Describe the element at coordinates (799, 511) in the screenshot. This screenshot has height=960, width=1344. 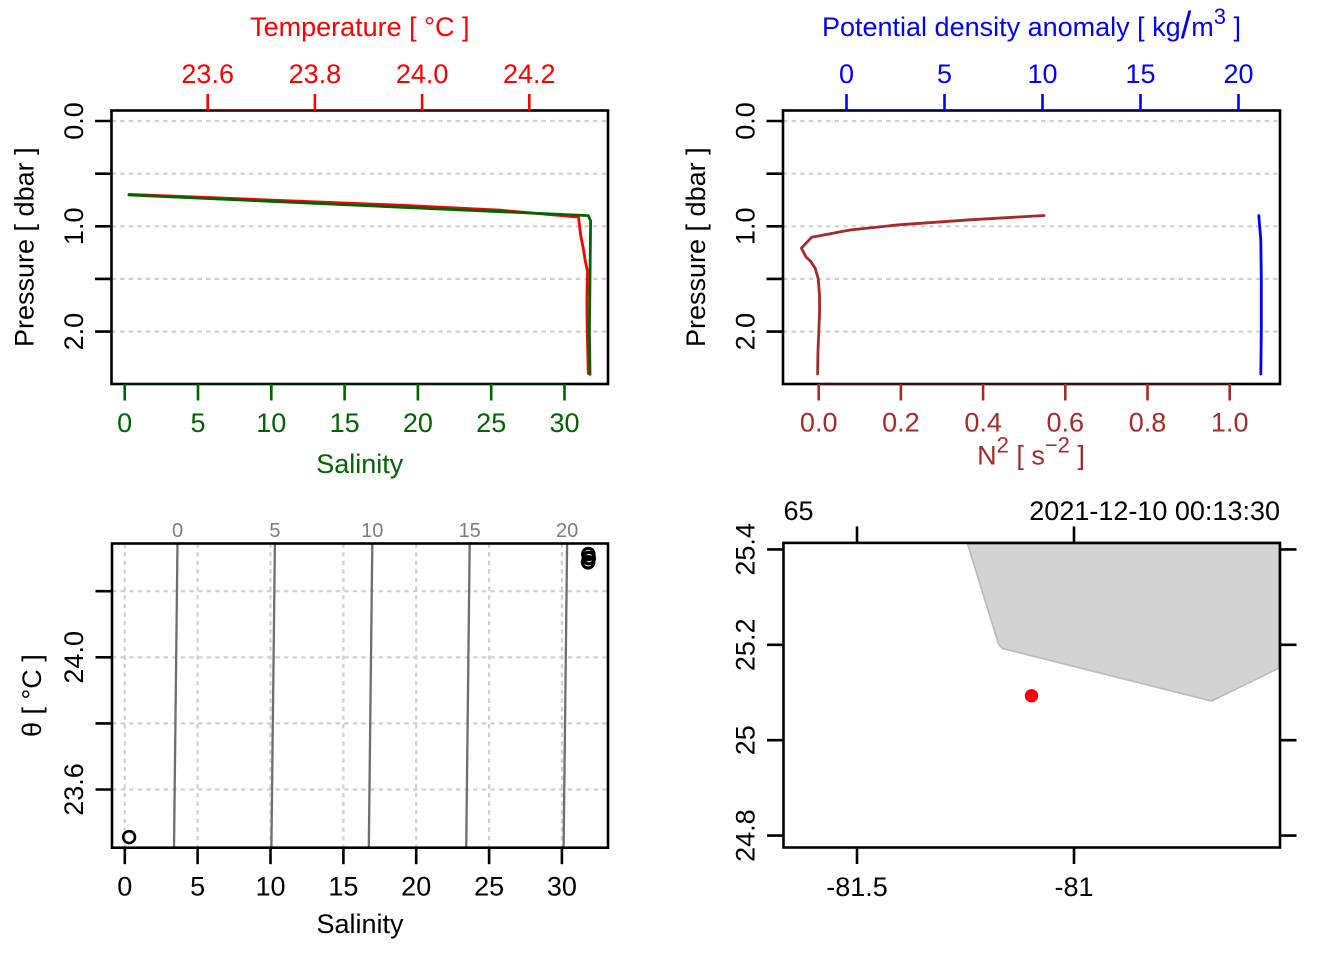
I see `svg-text: 65` at that location.